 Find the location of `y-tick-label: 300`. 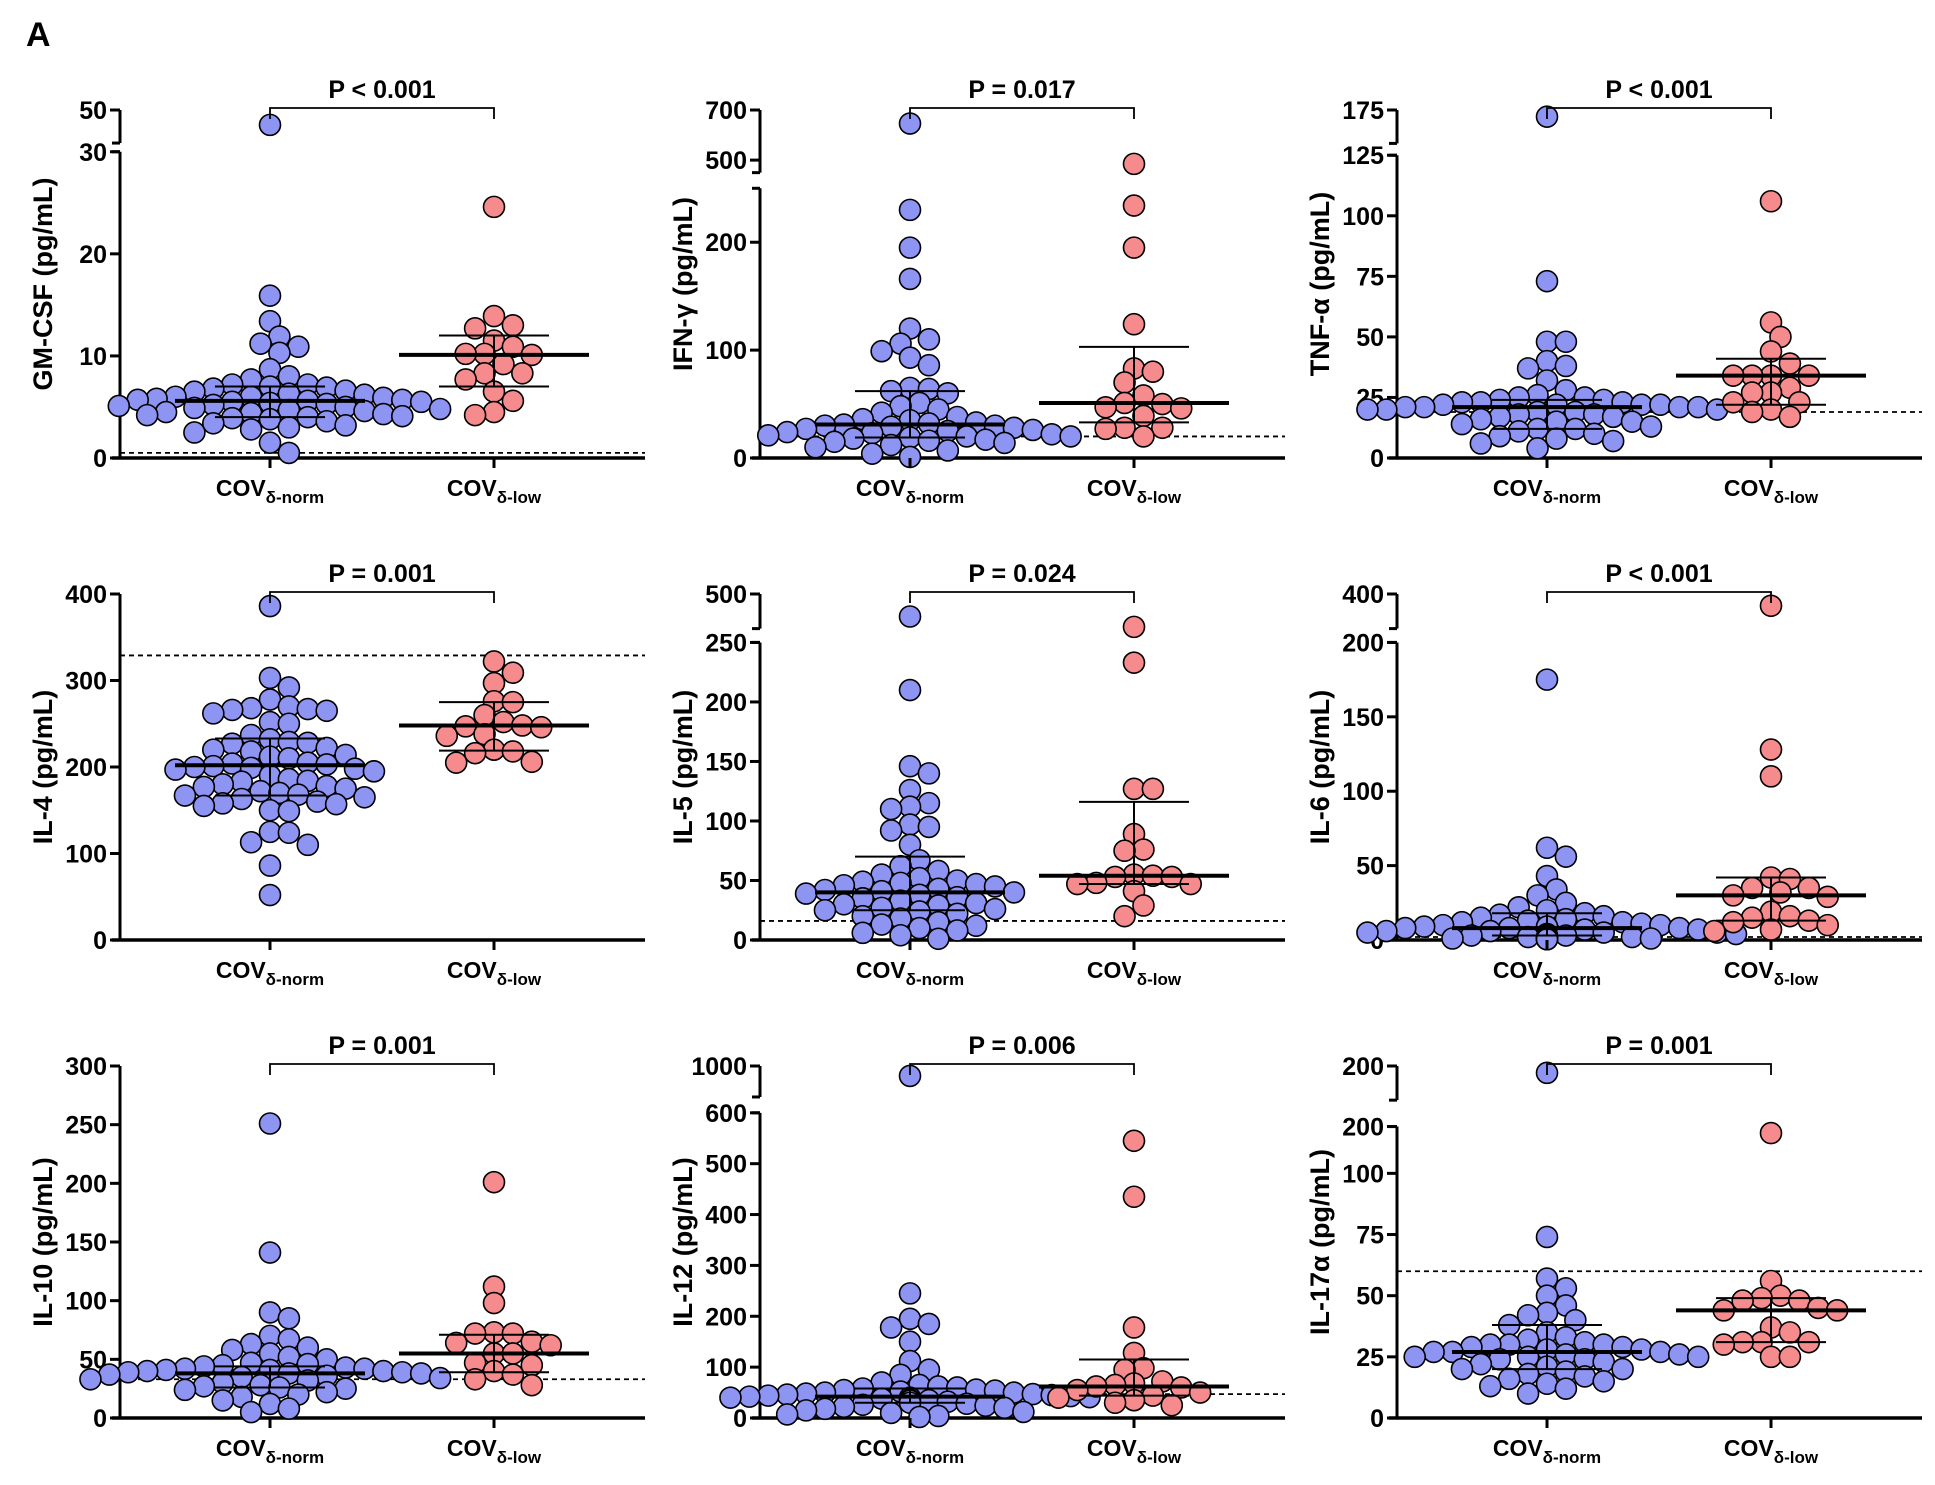

y-tick-label: 300 is located at coordinates (86, 1067).